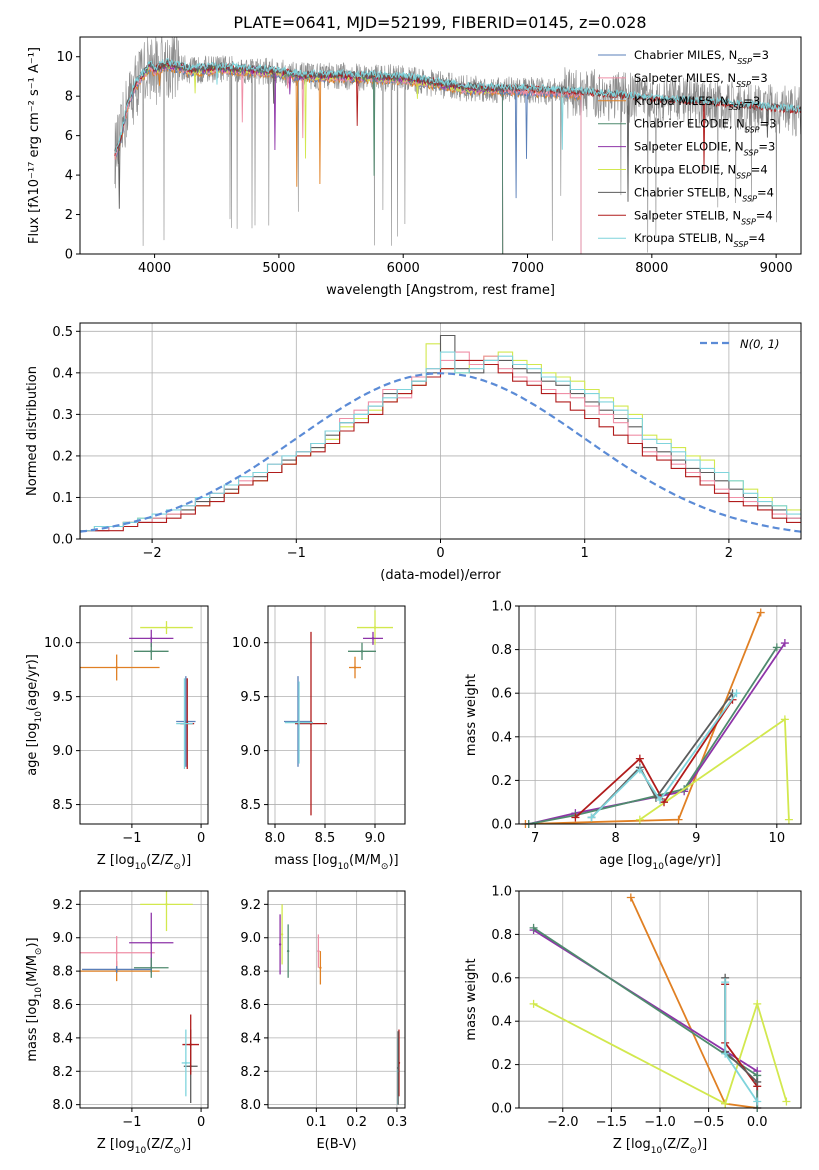 Image resolution: width=819 pixels, height=1170 pixels. What do you see at coordinates (325, 838) in the screenshot?
I see `x-tick-label: 8.5` at bounding box center [325, 838].